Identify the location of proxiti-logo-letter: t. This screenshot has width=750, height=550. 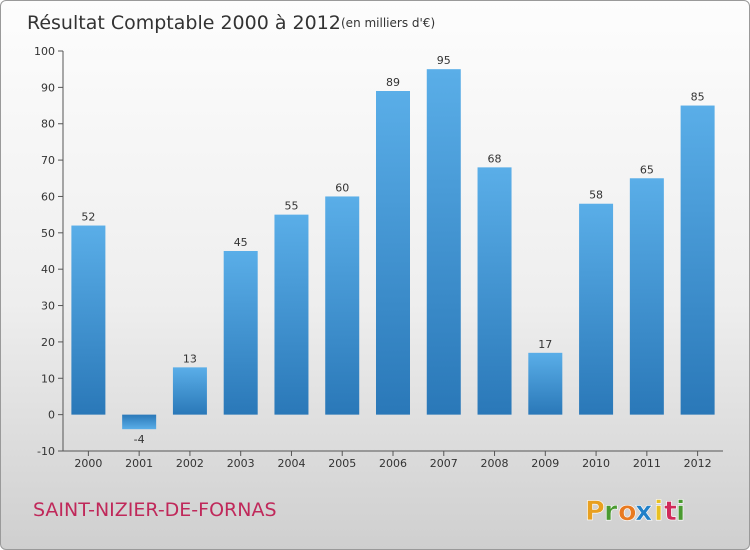
(670, 511).